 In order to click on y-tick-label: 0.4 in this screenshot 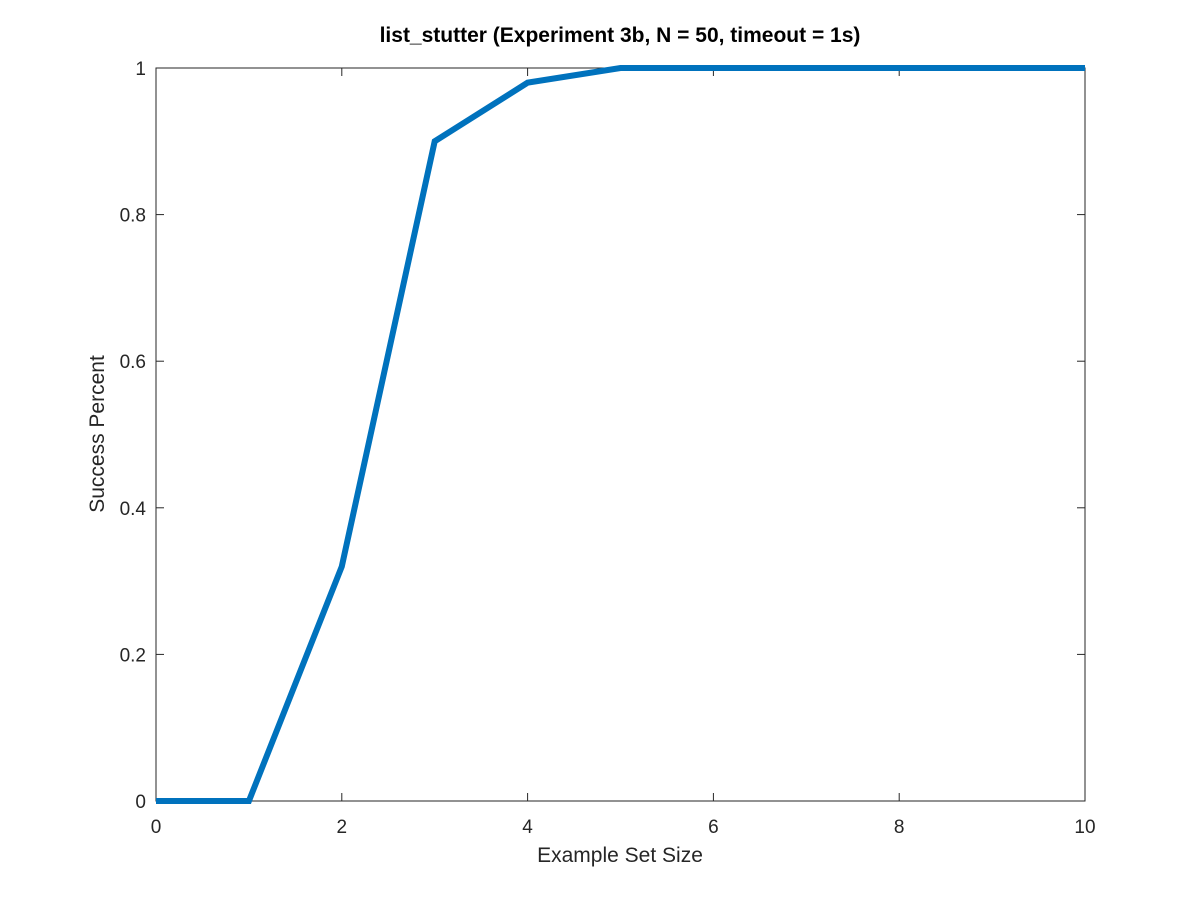, I will do `click(133, 509)`.